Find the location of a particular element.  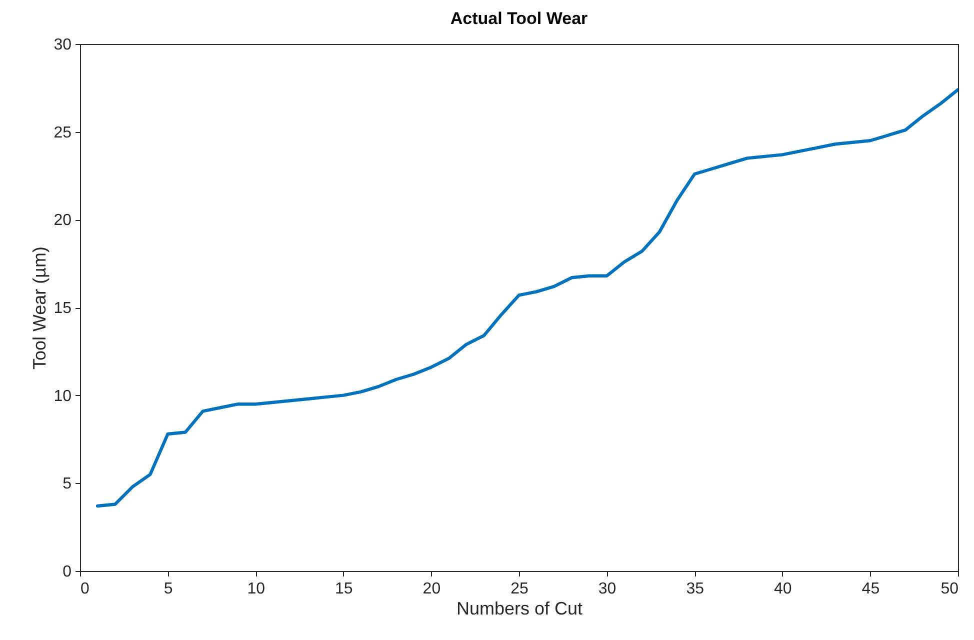

y-tick-label: 15 is located at coordinates (63, 308).